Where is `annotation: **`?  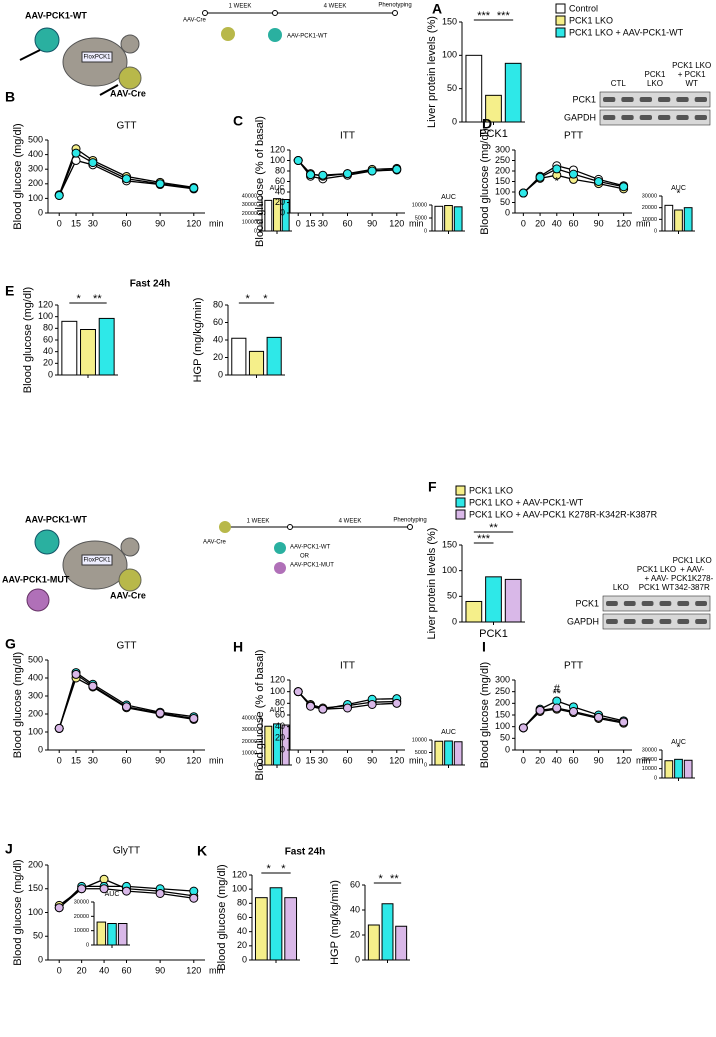 annotation: ** is located at coordinates (394, 879).